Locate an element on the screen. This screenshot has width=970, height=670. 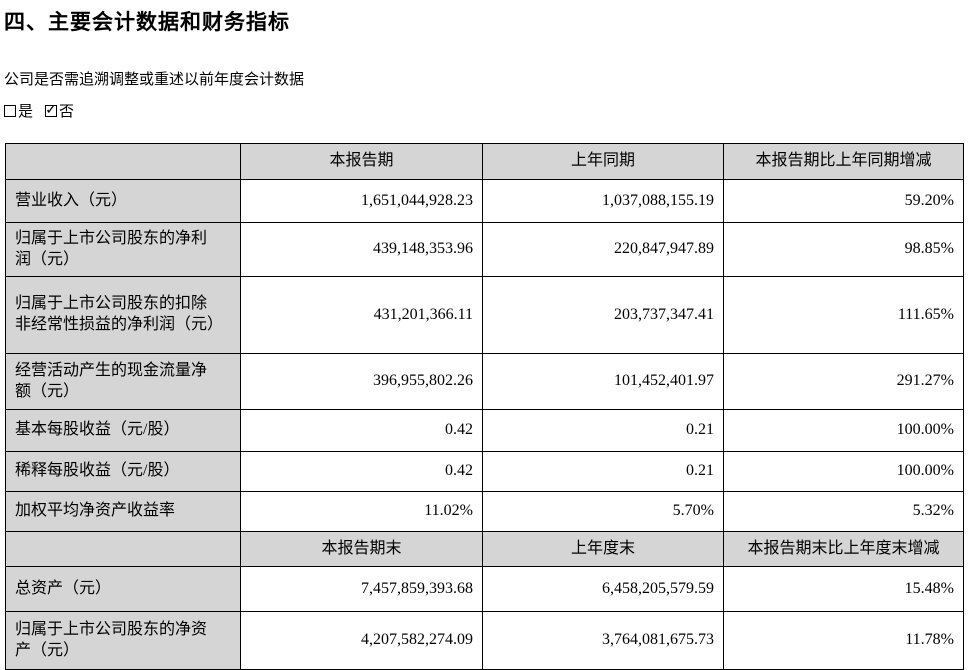
table-row: 稀释每股收益（元/股） 0.42 0.21 100.00% is located at coordinates (484, 471).